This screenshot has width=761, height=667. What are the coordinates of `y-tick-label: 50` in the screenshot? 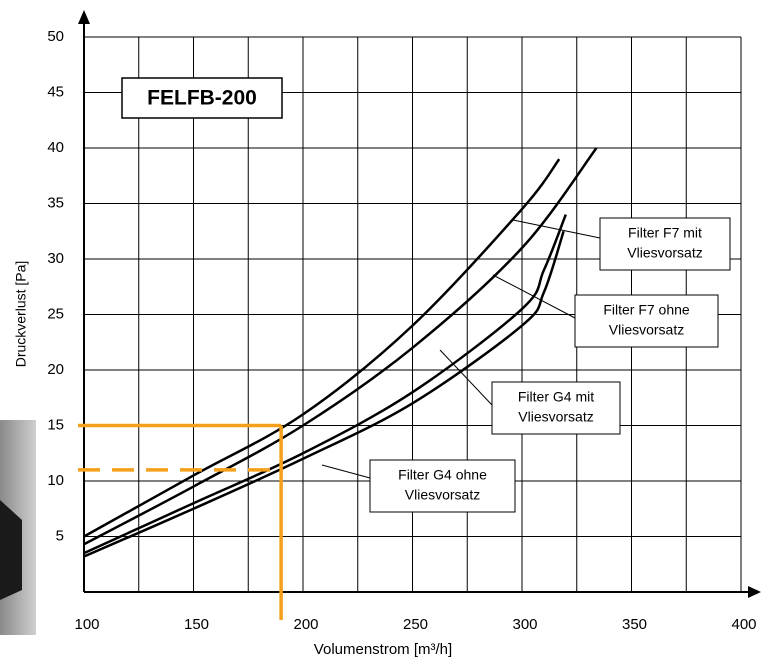 It's located at (55, 36).